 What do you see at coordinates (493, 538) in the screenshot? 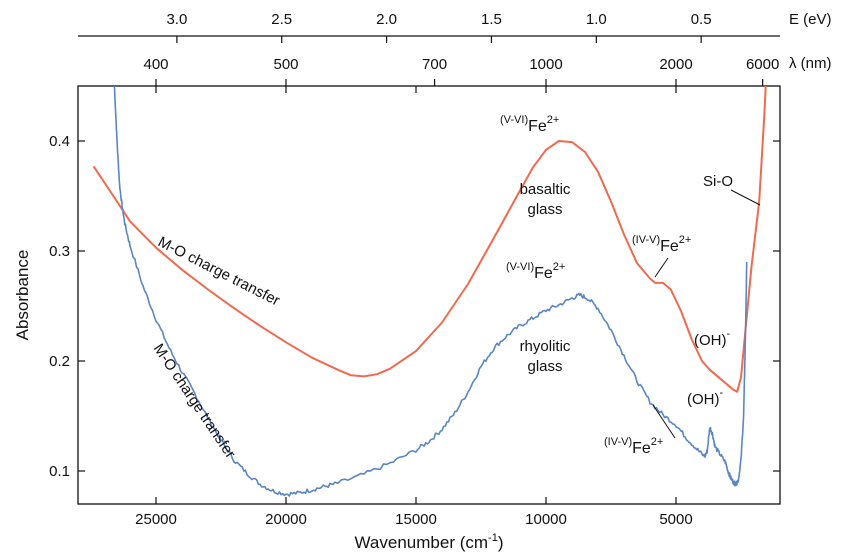
I see `x-axis-title-sup: -1` at bounding box center [493, 538].